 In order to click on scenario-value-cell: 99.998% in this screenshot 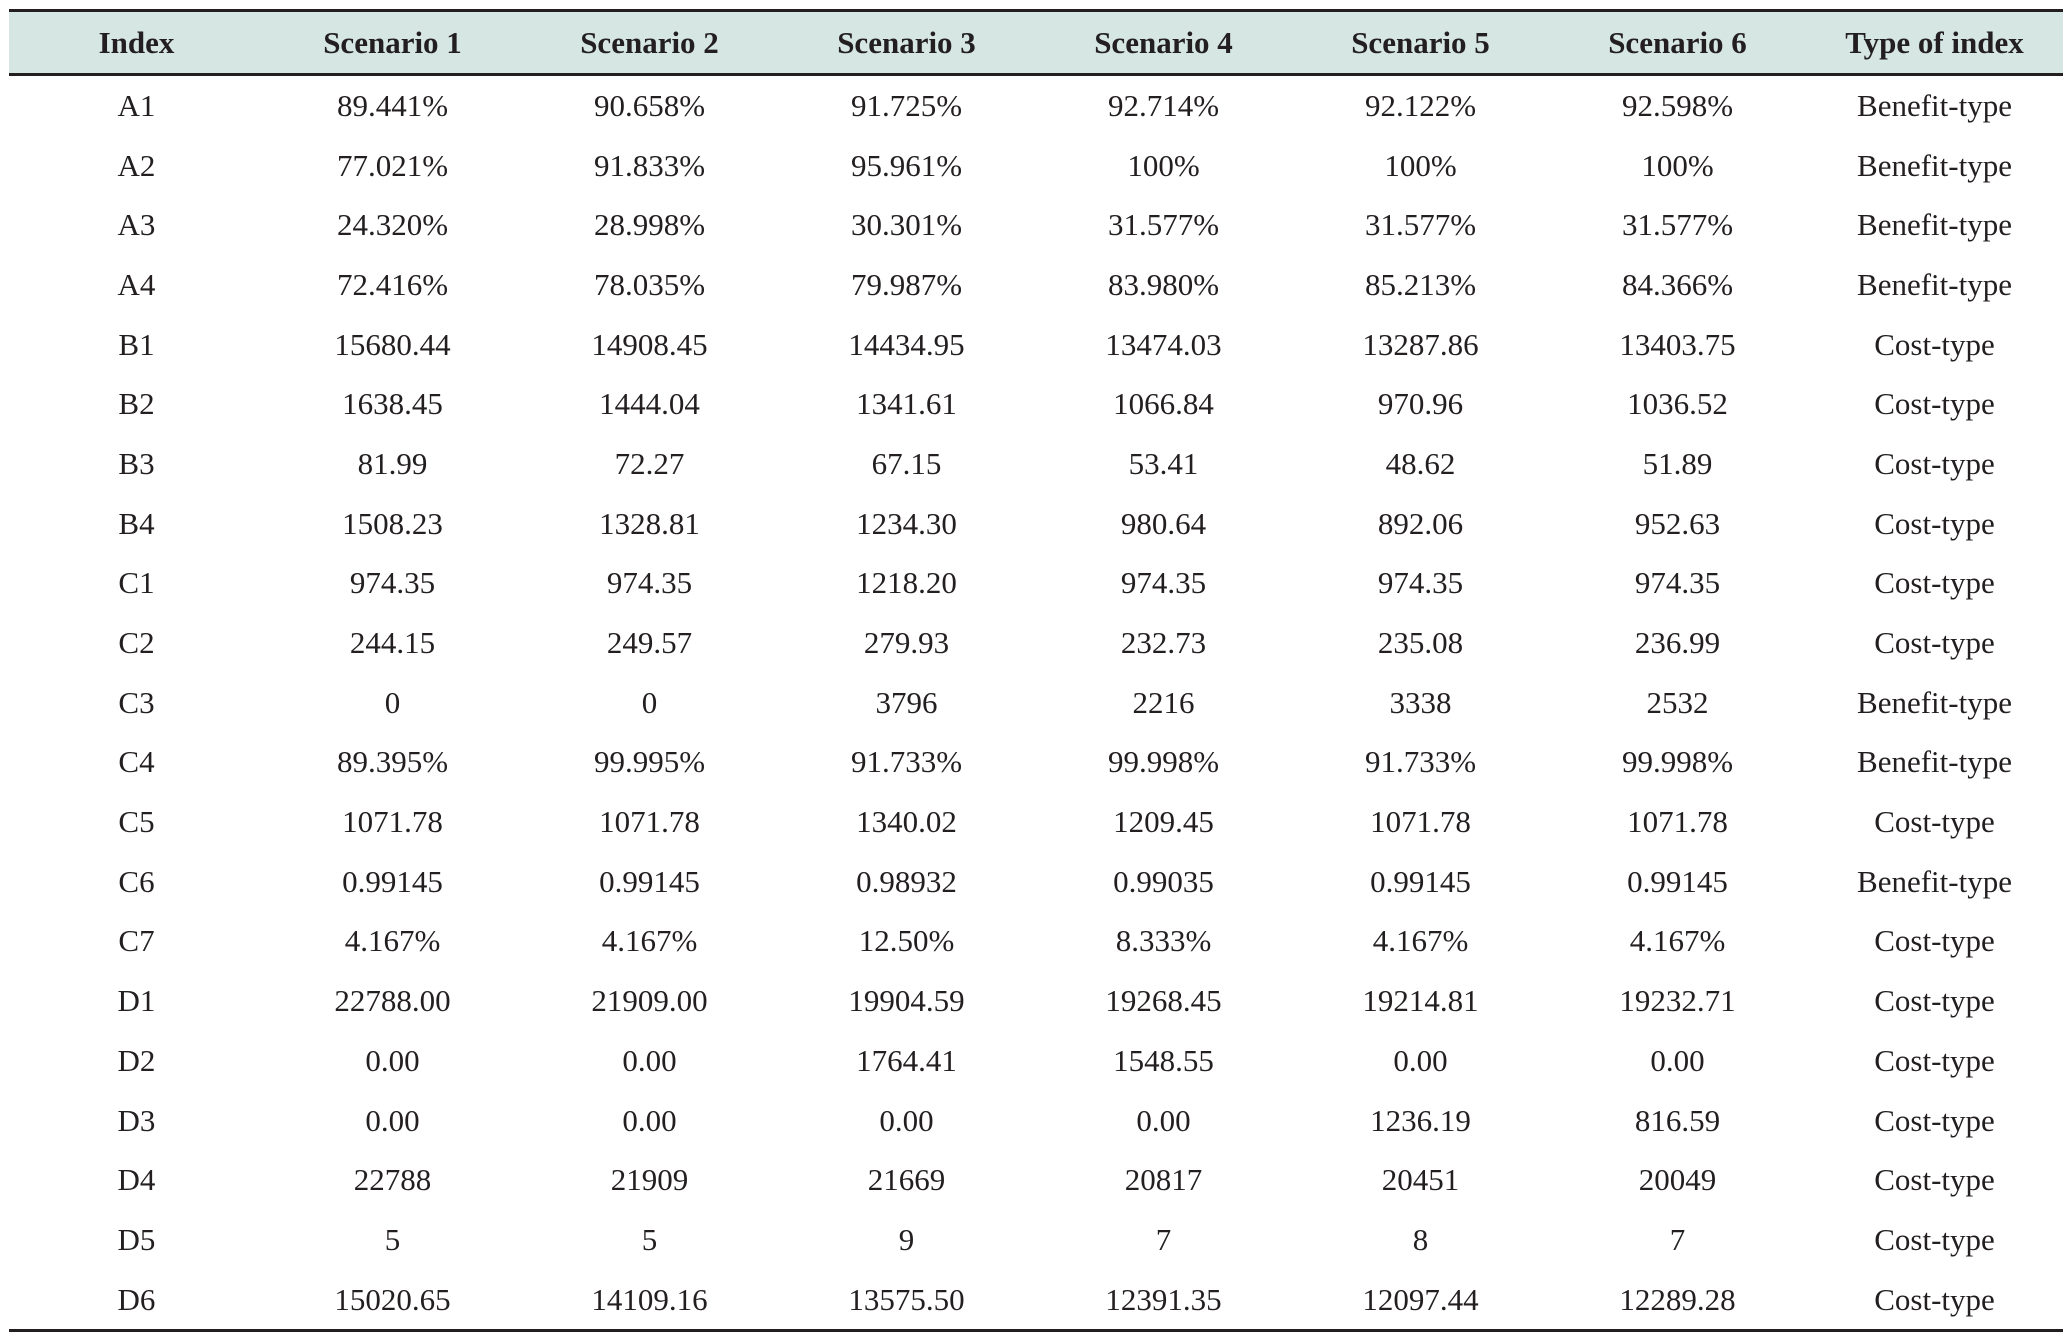, I will do `click(1163, 762)`.